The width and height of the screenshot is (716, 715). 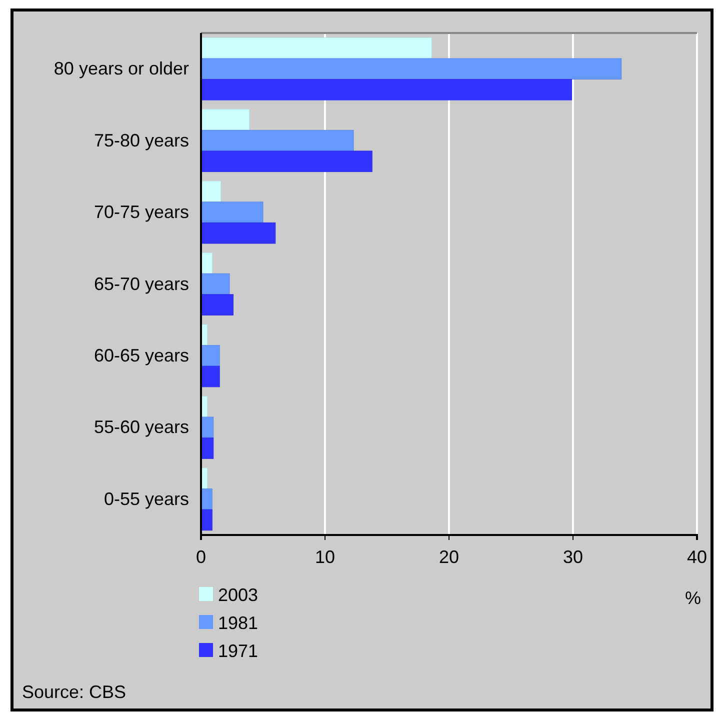 What do you see at coordinates (201, 556) in the screenshot?
I see `x-tick-label: 0` at bounding box center [201, 556].